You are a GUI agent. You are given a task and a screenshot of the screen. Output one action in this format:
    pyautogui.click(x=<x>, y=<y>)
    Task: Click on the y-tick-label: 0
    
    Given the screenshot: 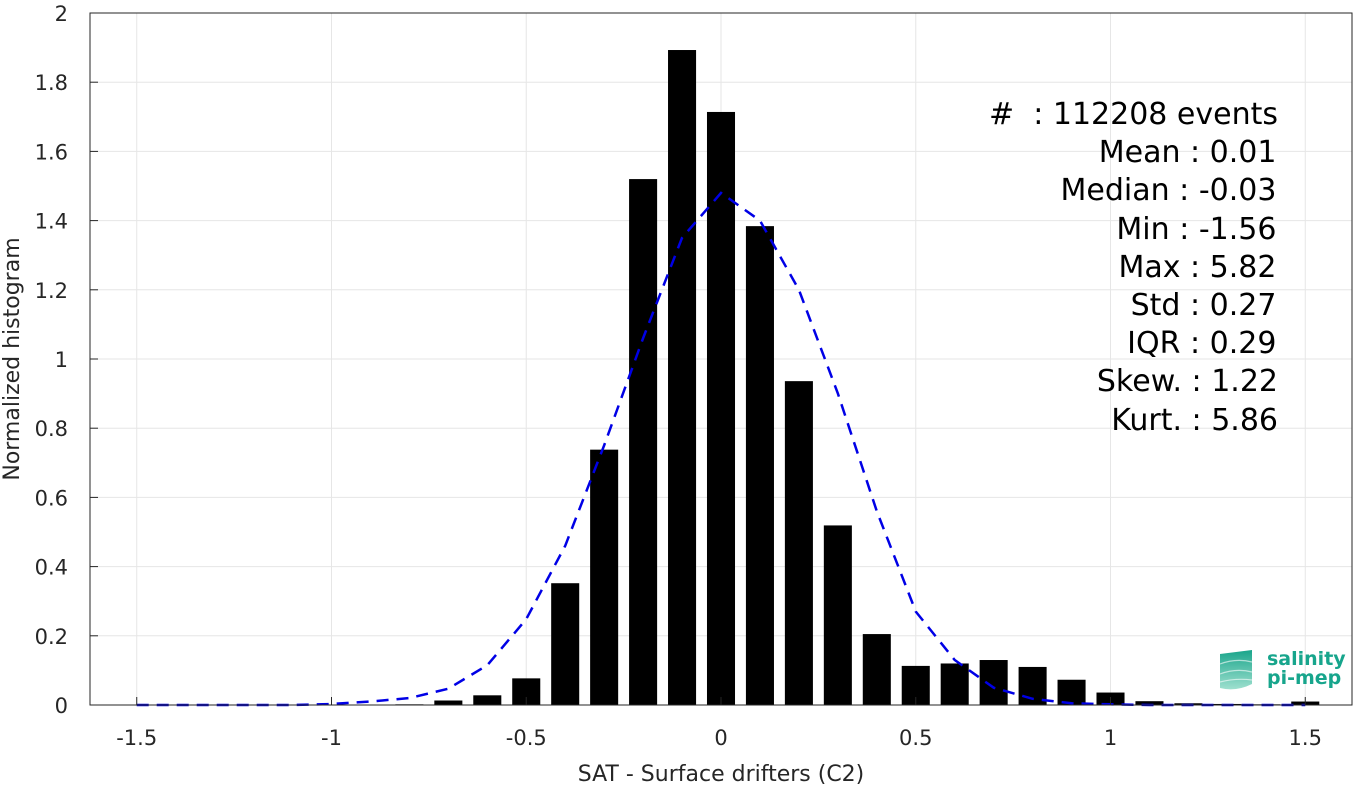 What is the action you would take?
    pyautogui.click(x=61, y=706)
    